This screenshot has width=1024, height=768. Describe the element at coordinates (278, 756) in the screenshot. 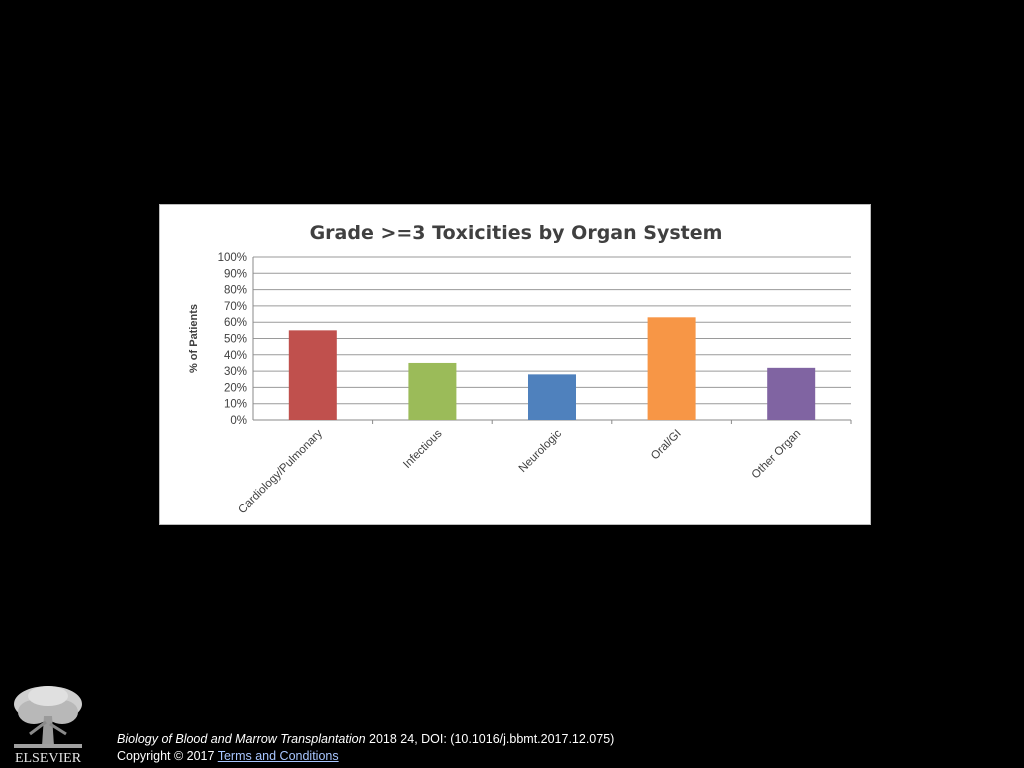

I see `terms-link: Terms and Conditions` at that location.